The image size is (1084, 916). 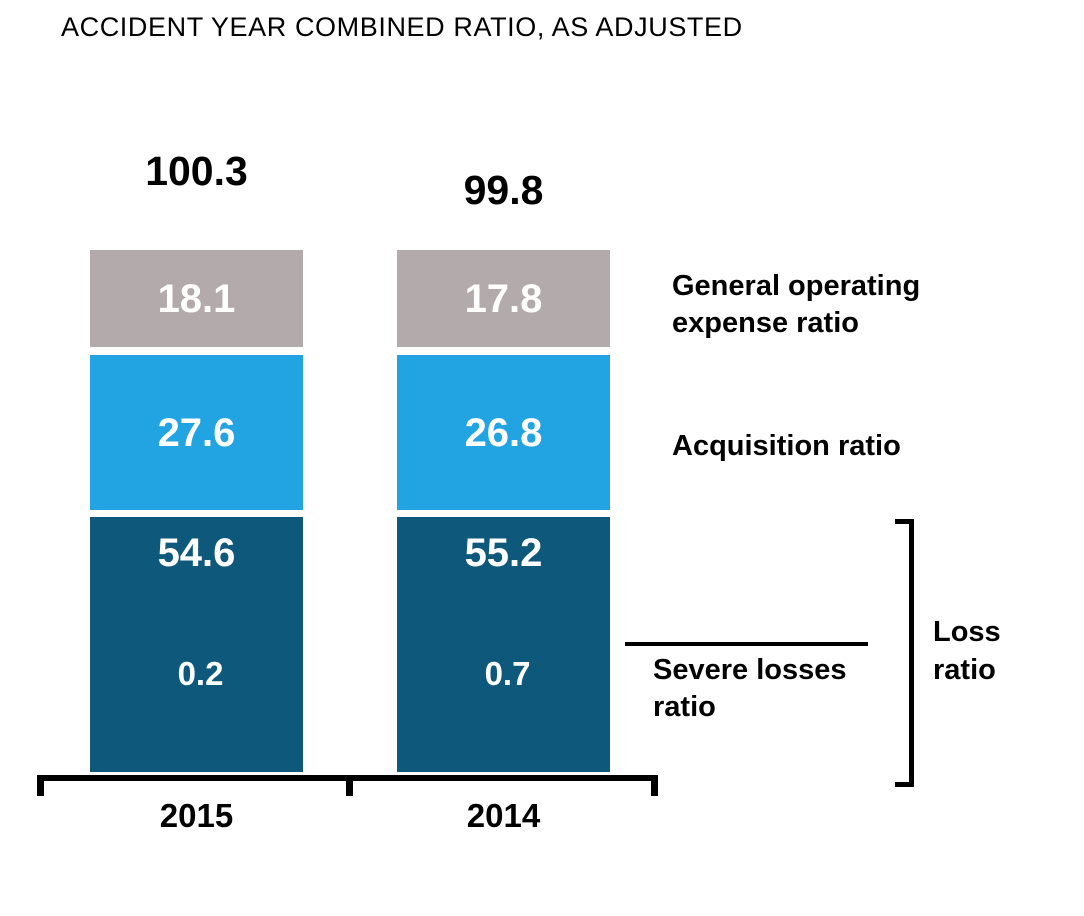 What do you see at coordinates (967, 651) in the screenshot?
I see `legend-loss-ratio: Loss ratio` at bounding box center [967, 651].